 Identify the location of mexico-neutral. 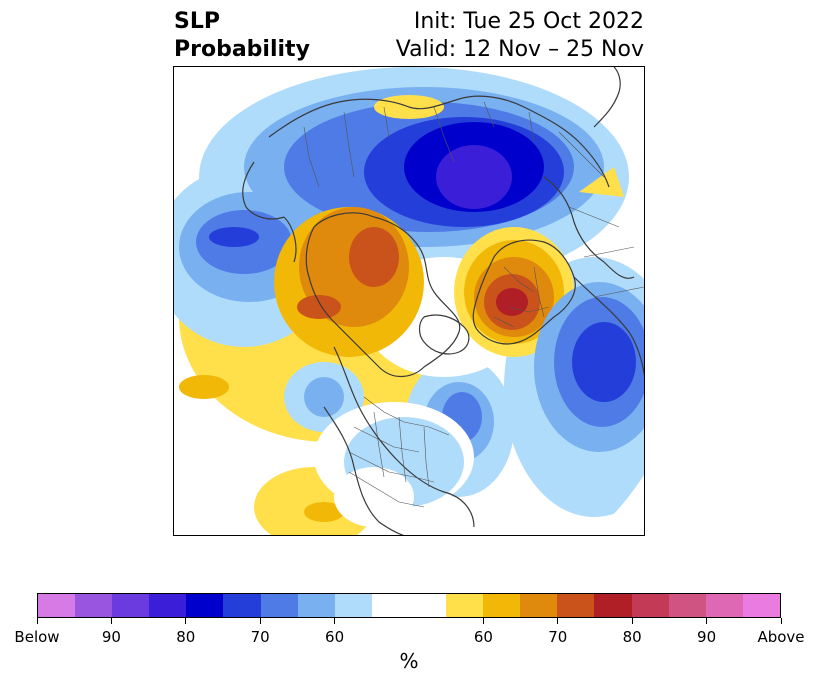
(374, 497).